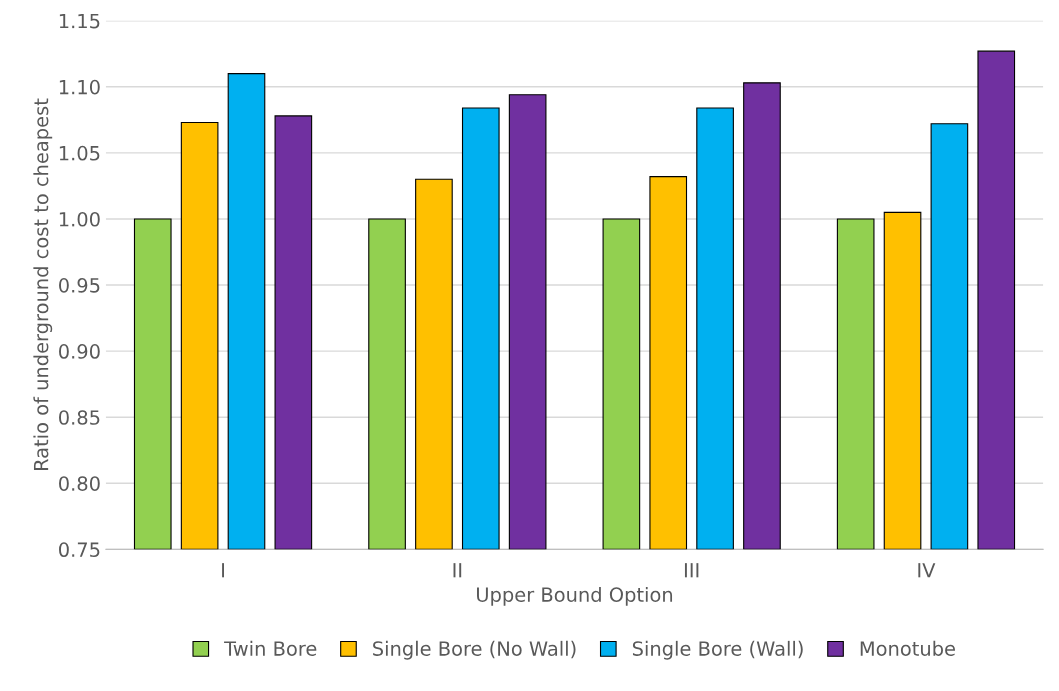 This screenshot has height=691, width=1059. I want to click on y-tick-label: 1.00, so click(79, 219).